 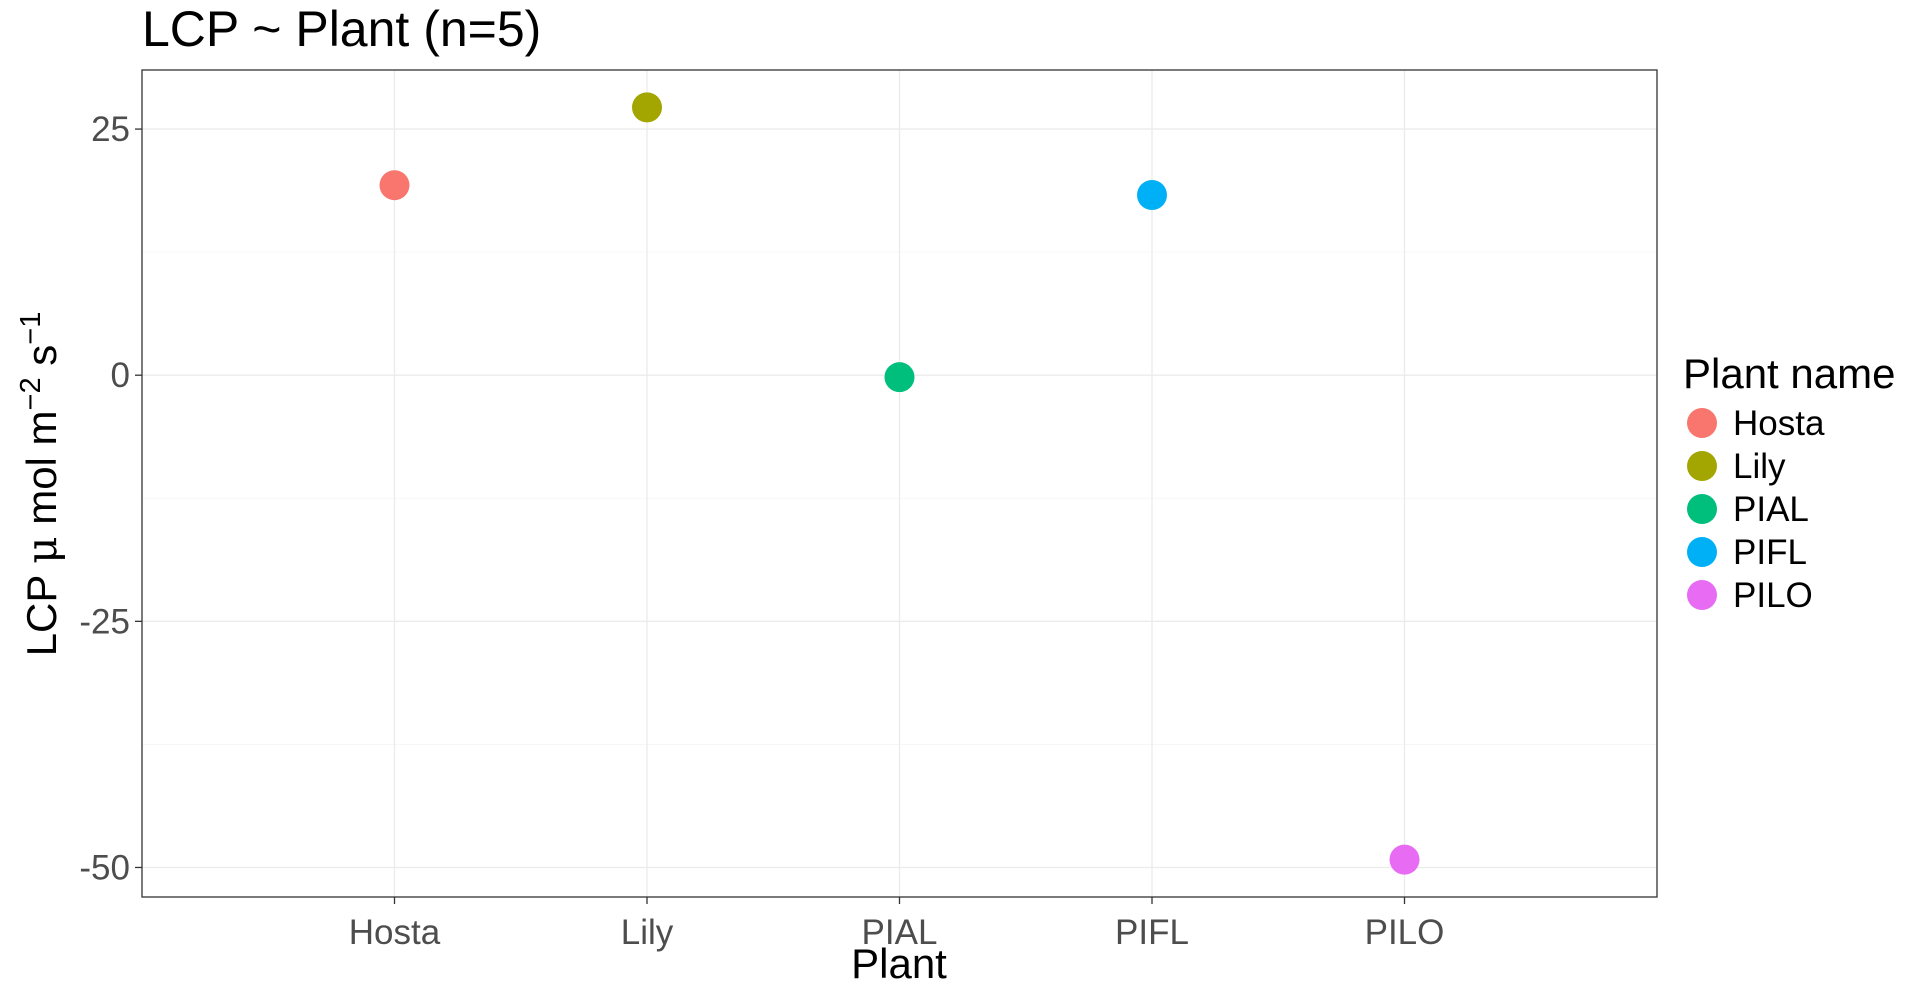 What do you see at coordinates (1702, 509) in the screenshot?
I see `legend-key-pial` at bounding box center [1702, 509].